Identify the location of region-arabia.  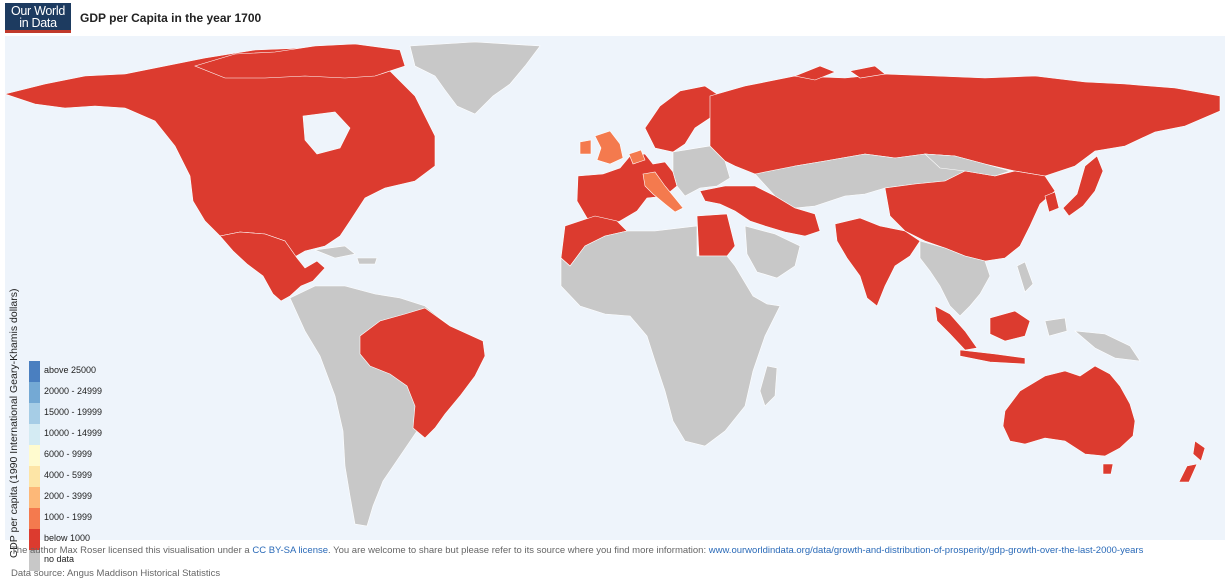
(772, 252).